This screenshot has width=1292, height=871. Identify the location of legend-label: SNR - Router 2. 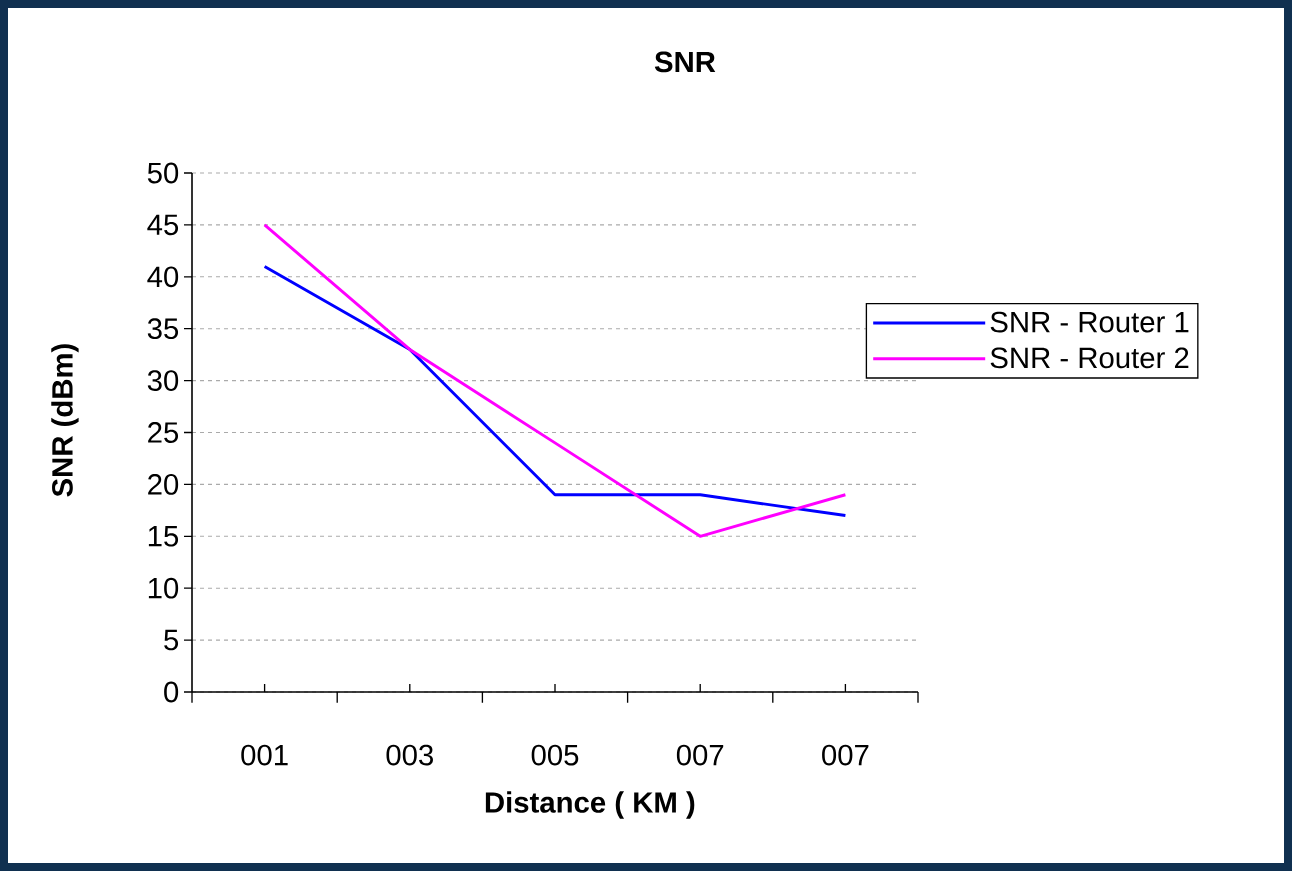
(1089, 358).